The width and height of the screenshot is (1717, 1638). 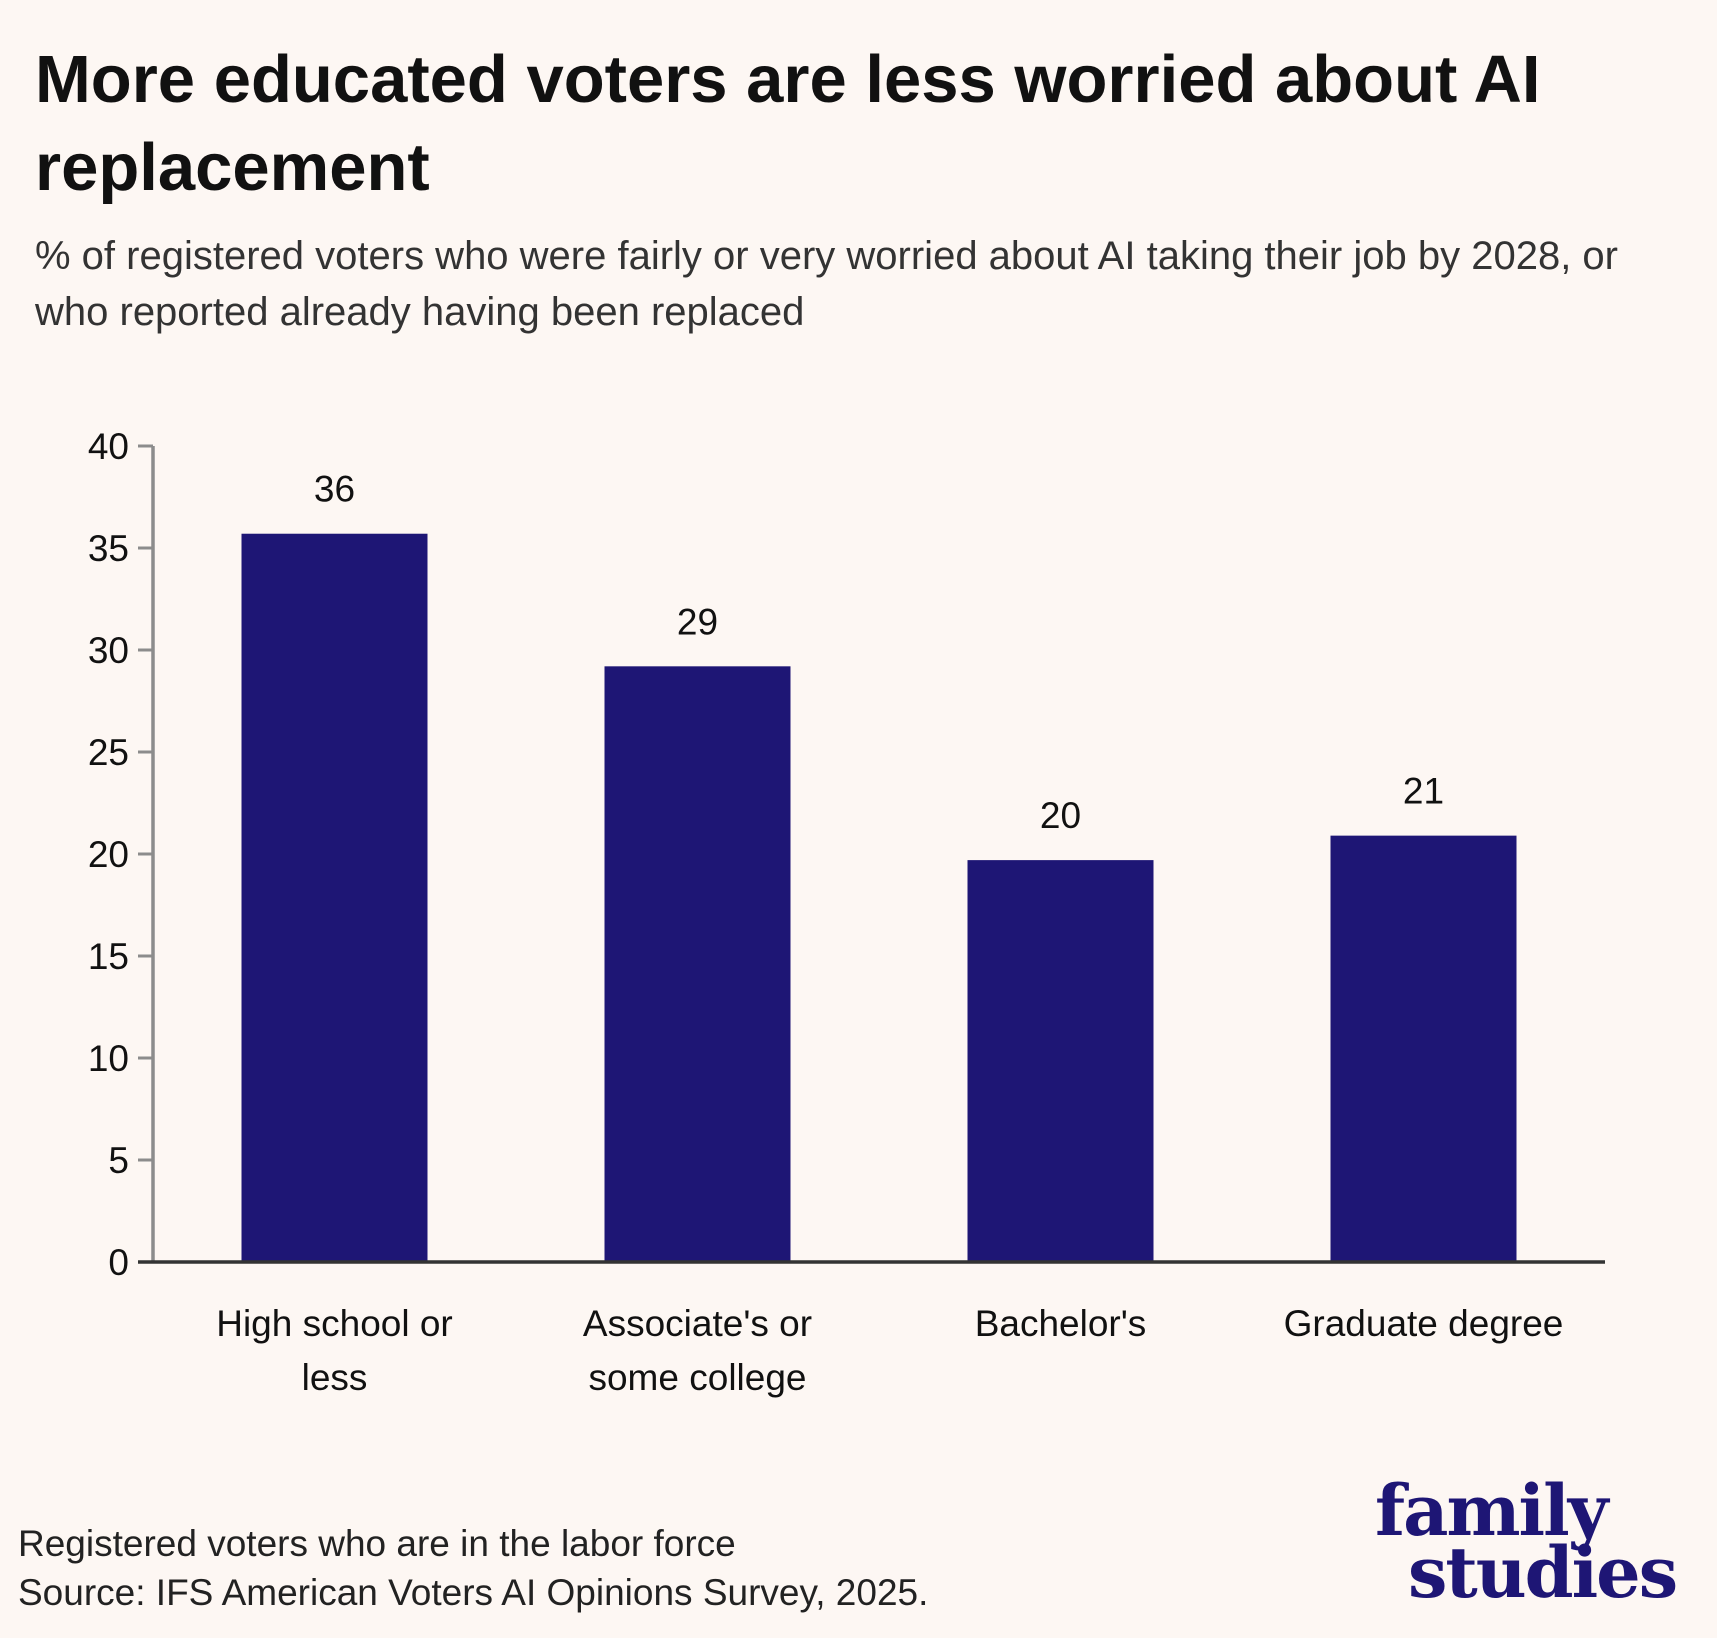 I want to click on y-tick-label: 10, so click(x=108, y=1058).